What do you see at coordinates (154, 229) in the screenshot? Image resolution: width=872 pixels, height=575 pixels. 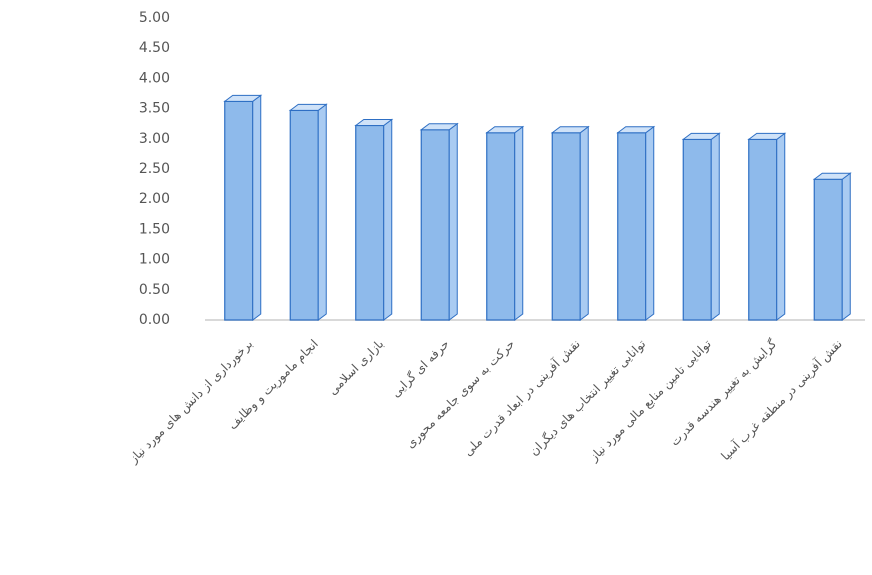 I see `y-tick-label: 1.50` at bounding box center [154, 229].